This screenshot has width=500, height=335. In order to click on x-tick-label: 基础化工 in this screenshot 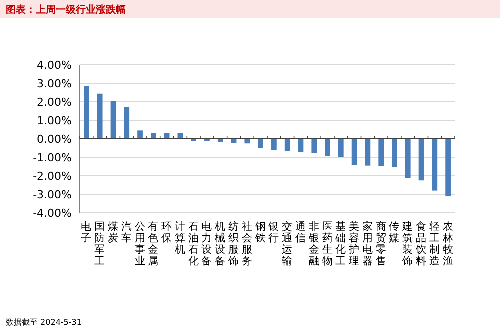, I will do `click(340, 244)`.